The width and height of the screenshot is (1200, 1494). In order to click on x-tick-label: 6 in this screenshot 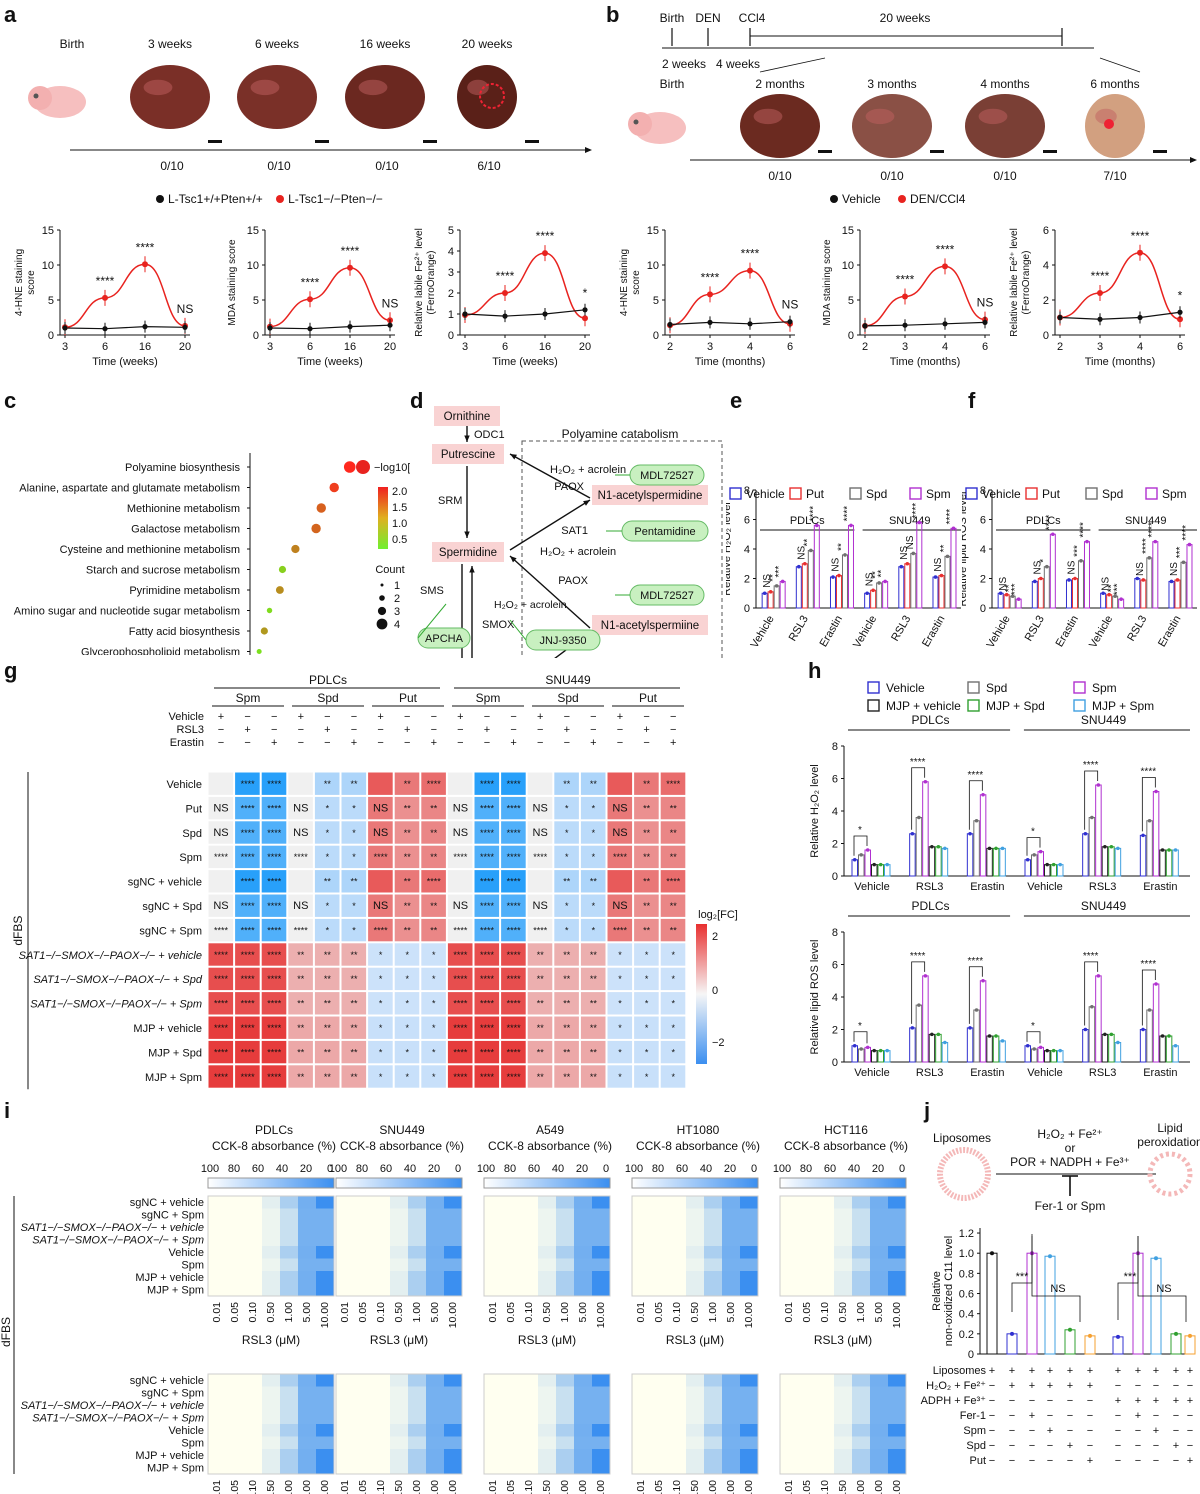, I will do `click(1180, 347)`.